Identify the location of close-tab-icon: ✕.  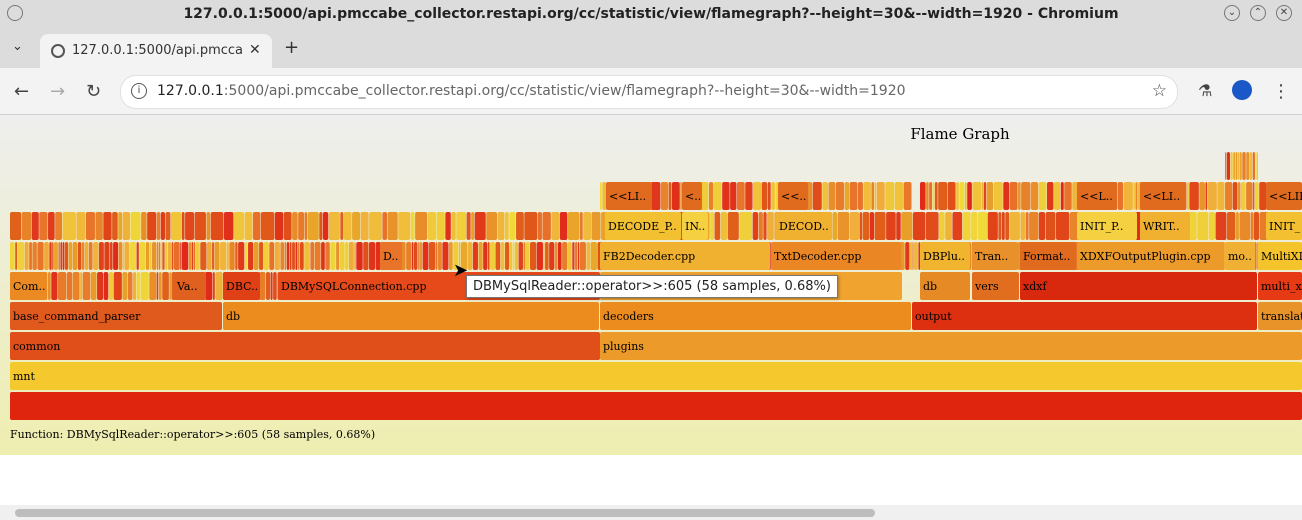
(255, 50).